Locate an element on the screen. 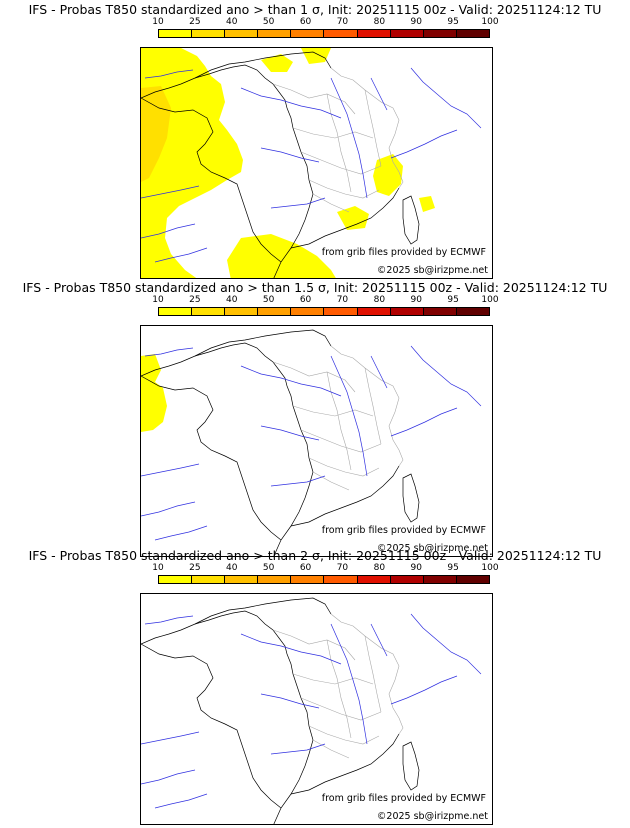 This screenshot has height=828, width=630. colorbar-tick-label: 70 is located at coordinates (342, 300).